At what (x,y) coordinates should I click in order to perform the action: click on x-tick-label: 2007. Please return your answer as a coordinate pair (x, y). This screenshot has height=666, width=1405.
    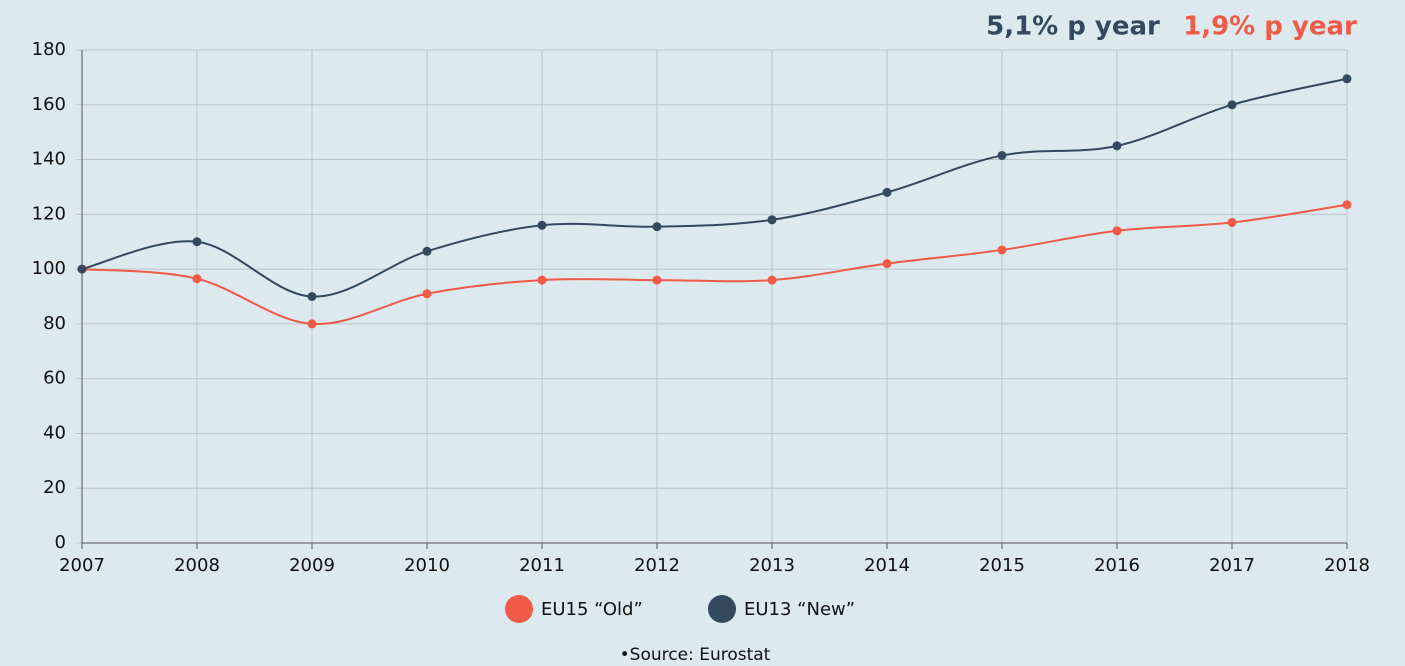
    Looking at the image, I should click on (82, 565).